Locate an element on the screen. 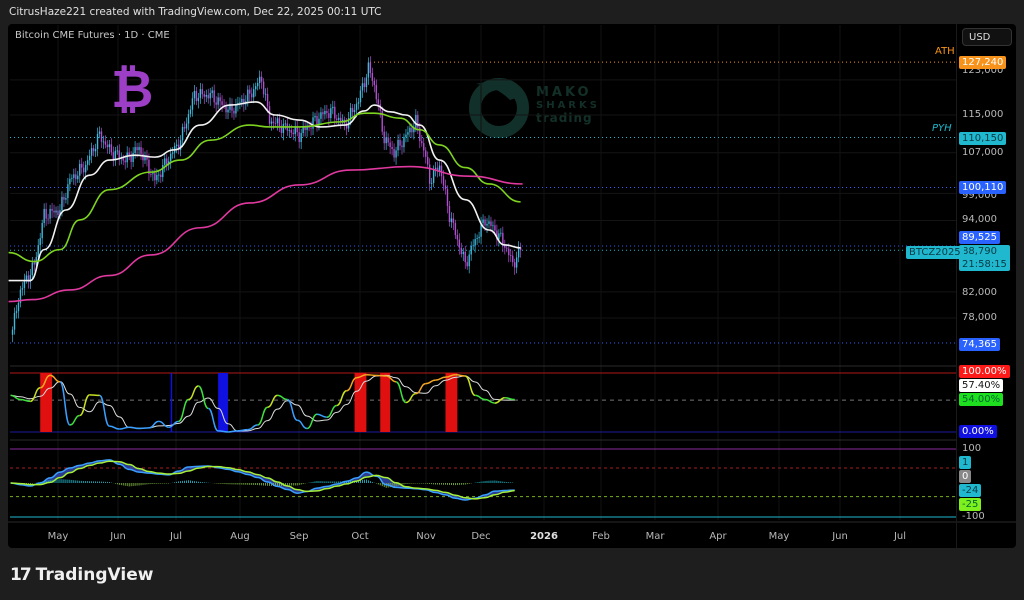 The height and width of the screenshot is (600, 1024). overbought-bar is located at coordinates (385, 402).